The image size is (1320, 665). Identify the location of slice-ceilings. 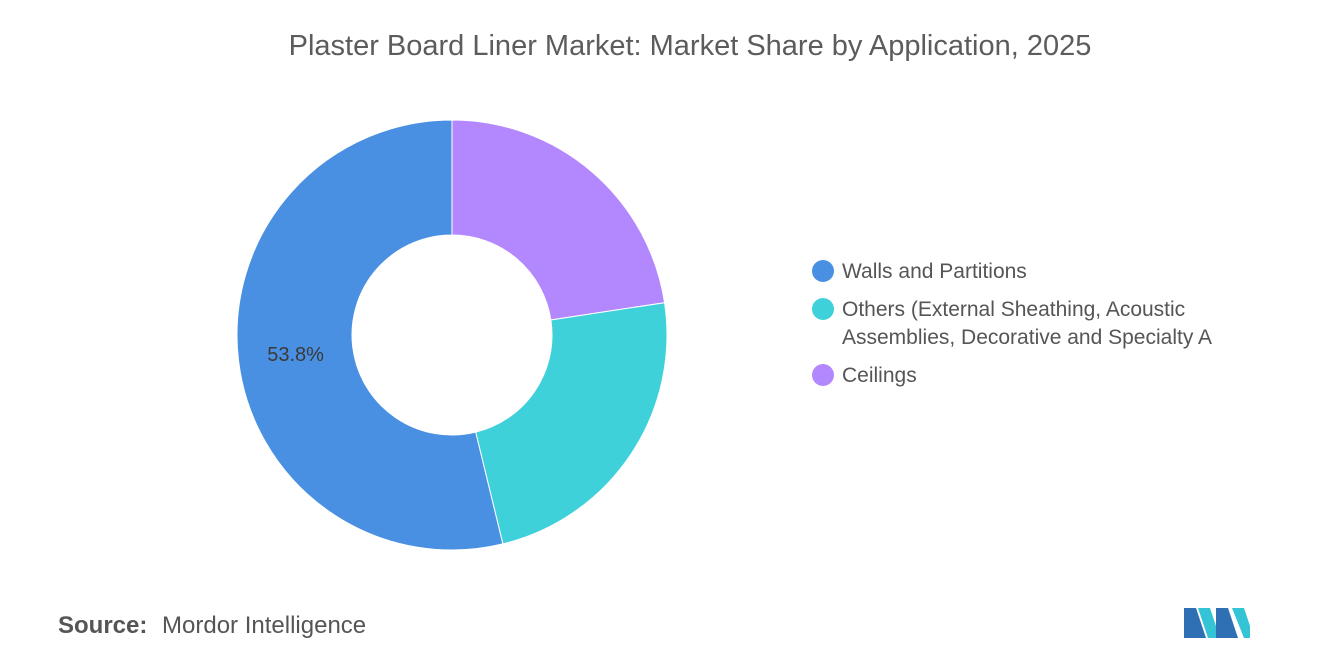
(558, 220).